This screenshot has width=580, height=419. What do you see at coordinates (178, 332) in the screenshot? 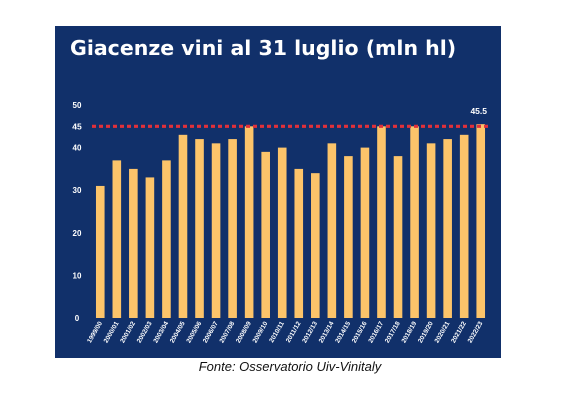
I see `x-tick-label: 2004/05` at bounding box center [178, 332].